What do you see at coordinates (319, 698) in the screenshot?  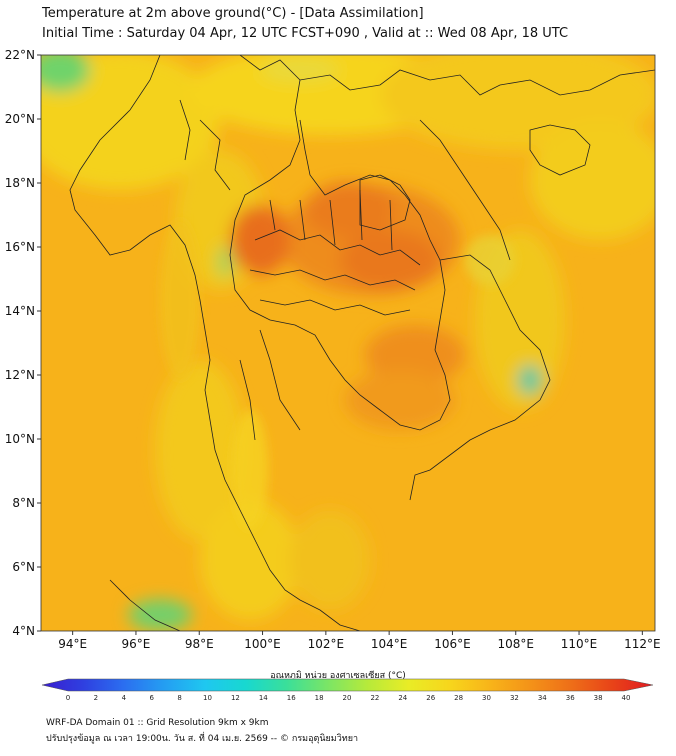 I see `colorbar-tick-label: 18` at bounding box center [319, 698].